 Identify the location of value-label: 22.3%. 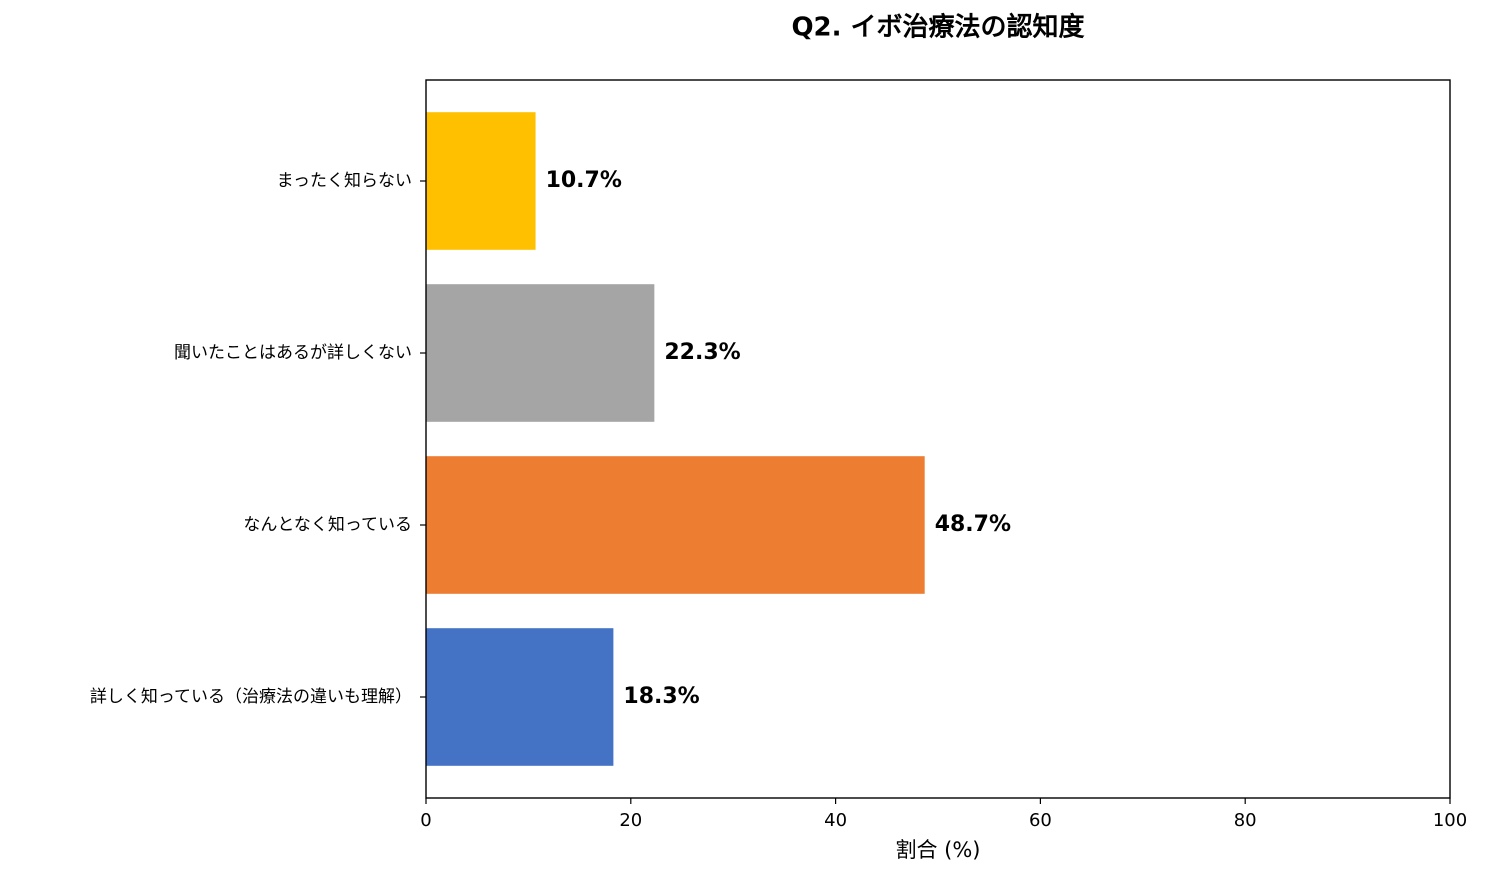
(702, 352).